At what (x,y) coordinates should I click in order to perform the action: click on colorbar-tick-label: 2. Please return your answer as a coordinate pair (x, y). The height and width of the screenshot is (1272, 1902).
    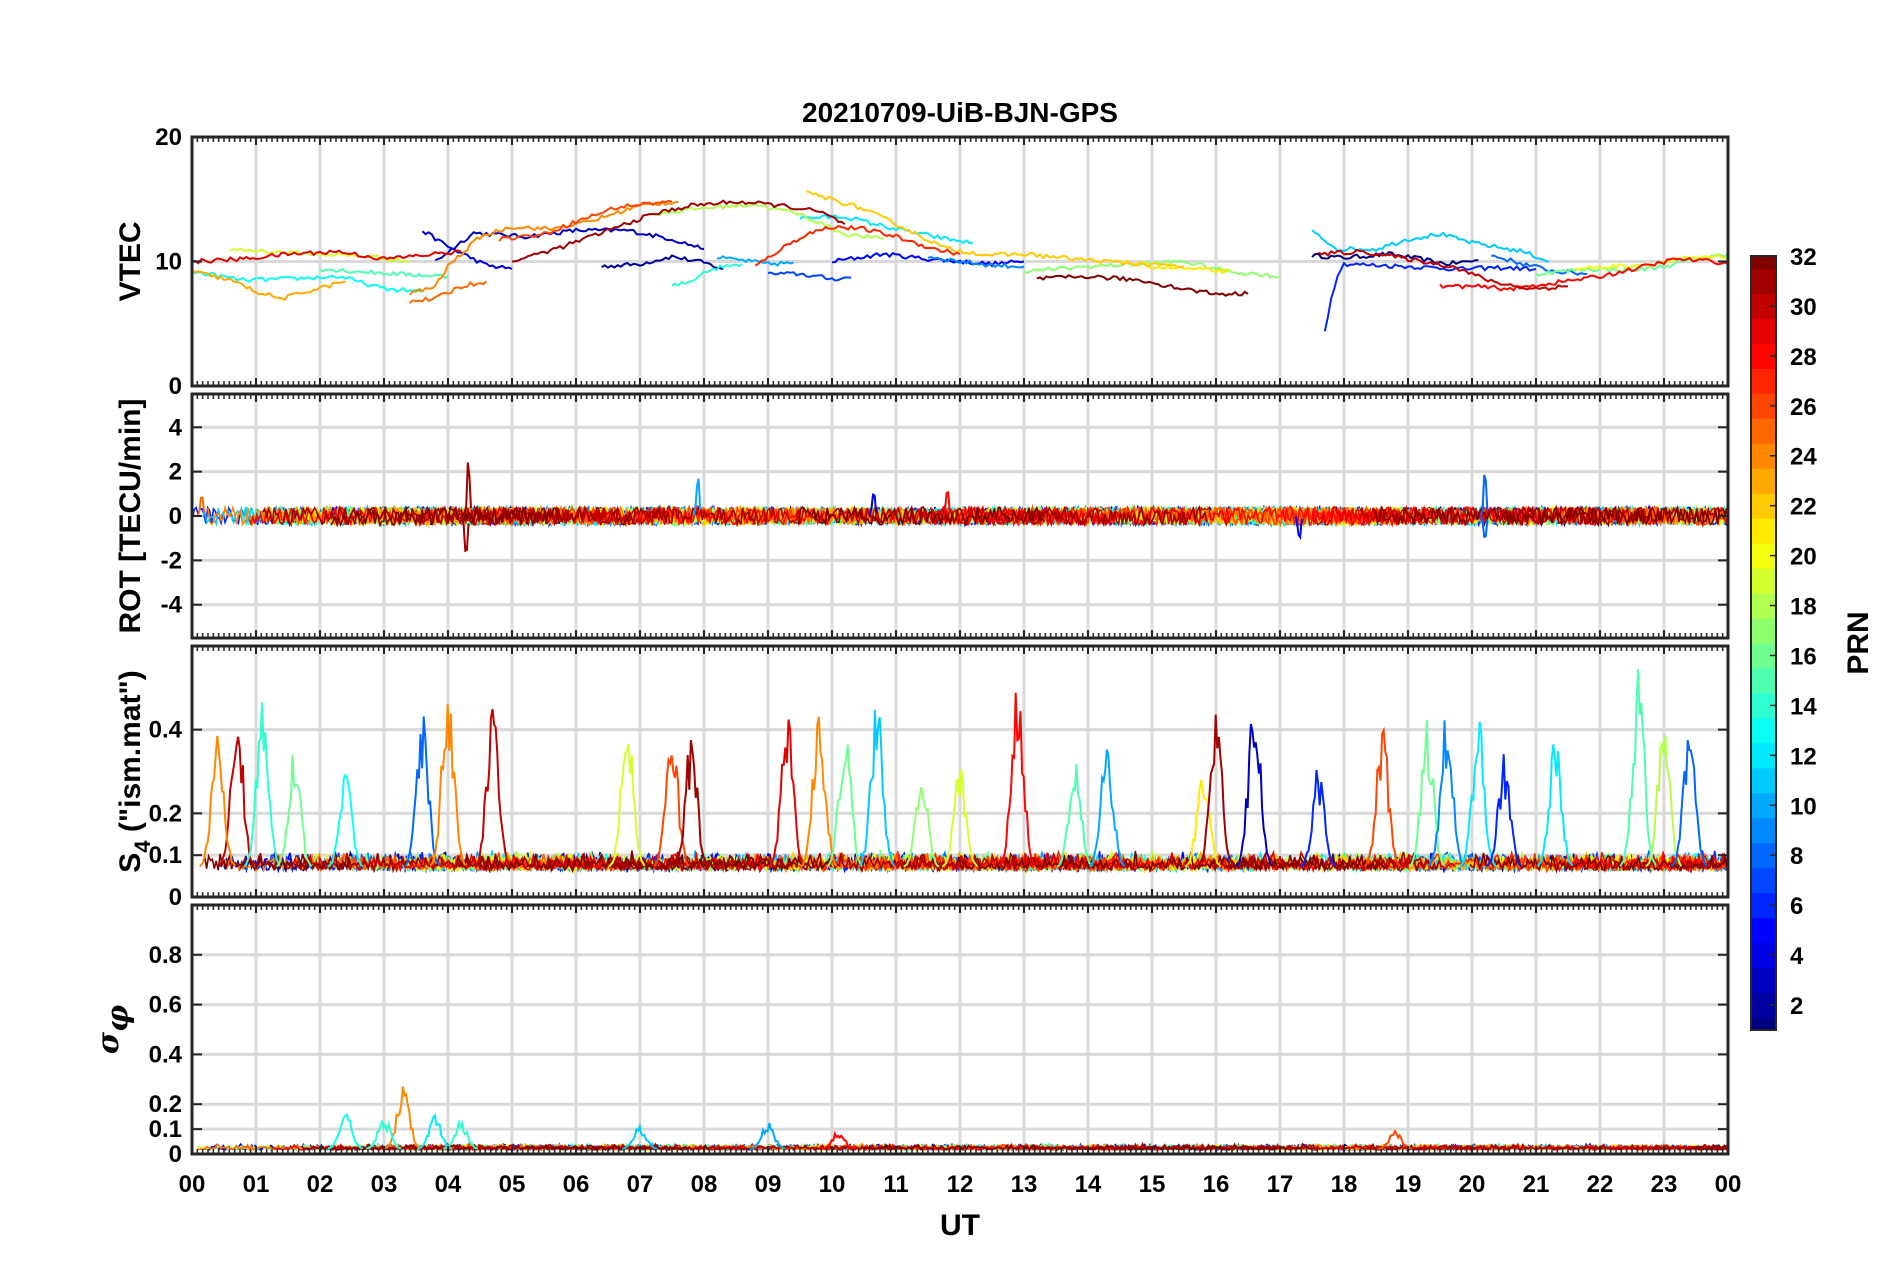
    Looking at the image, I should click on (1796, 1006).